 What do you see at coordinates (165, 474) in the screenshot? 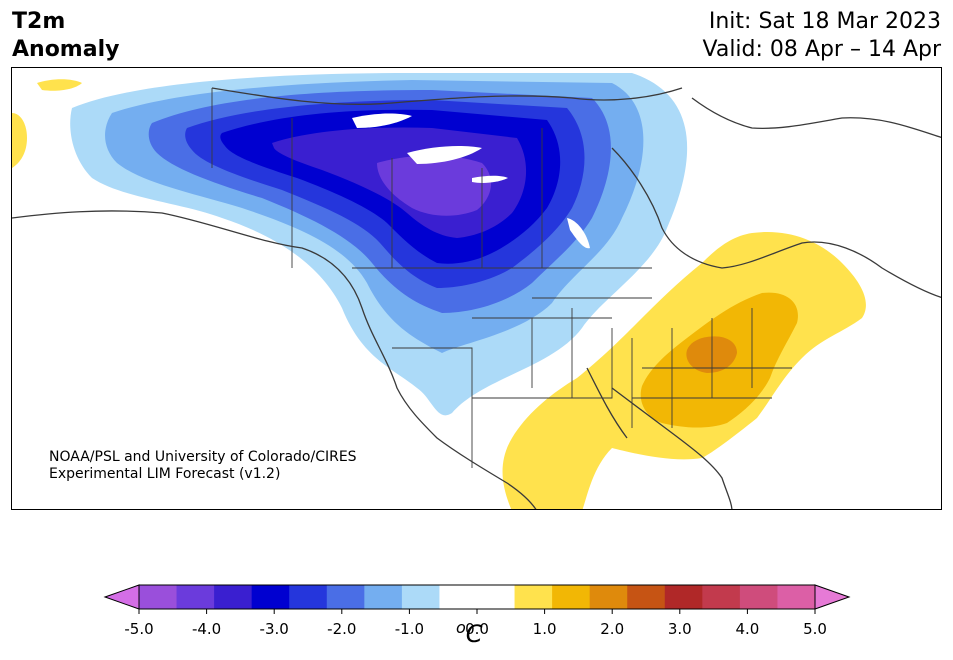
I see `credit-line-2: Experimental LIM Forecast (v1.2)` at bounding box center [165, 474].